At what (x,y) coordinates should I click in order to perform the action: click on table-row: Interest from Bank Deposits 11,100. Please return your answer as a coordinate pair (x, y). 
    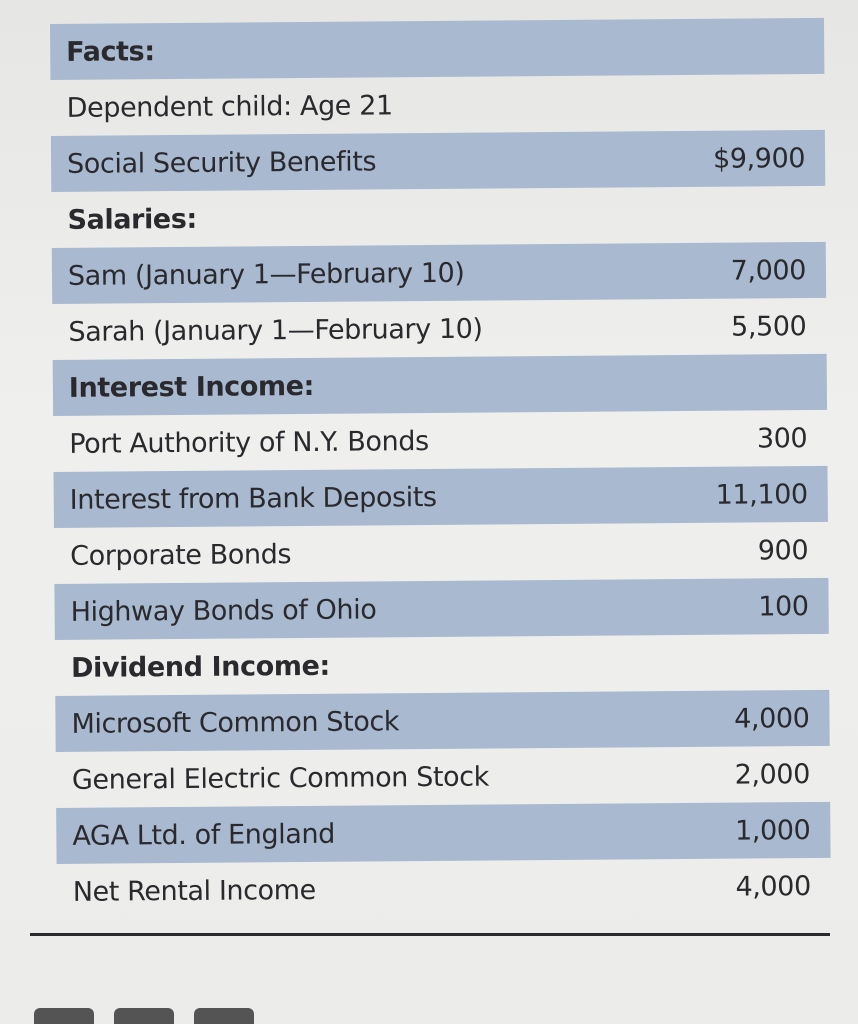
    Looking at the image, I should click on (440, 496).